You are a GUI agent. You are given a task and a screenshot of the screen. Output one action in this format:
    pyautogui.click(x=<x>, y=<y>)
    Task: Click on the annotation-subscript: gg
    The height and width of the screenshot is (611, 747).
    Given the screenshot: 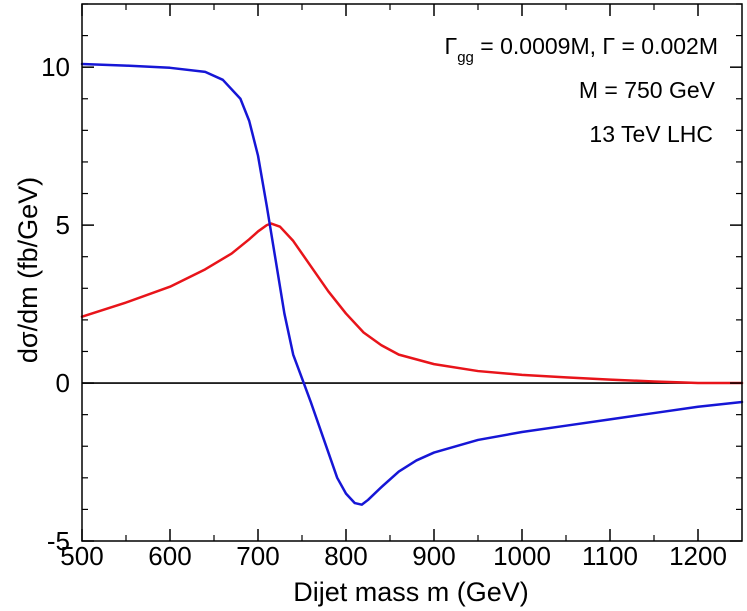 What is the action you would take?
    pyautogui.click(x=465, y=57)
    